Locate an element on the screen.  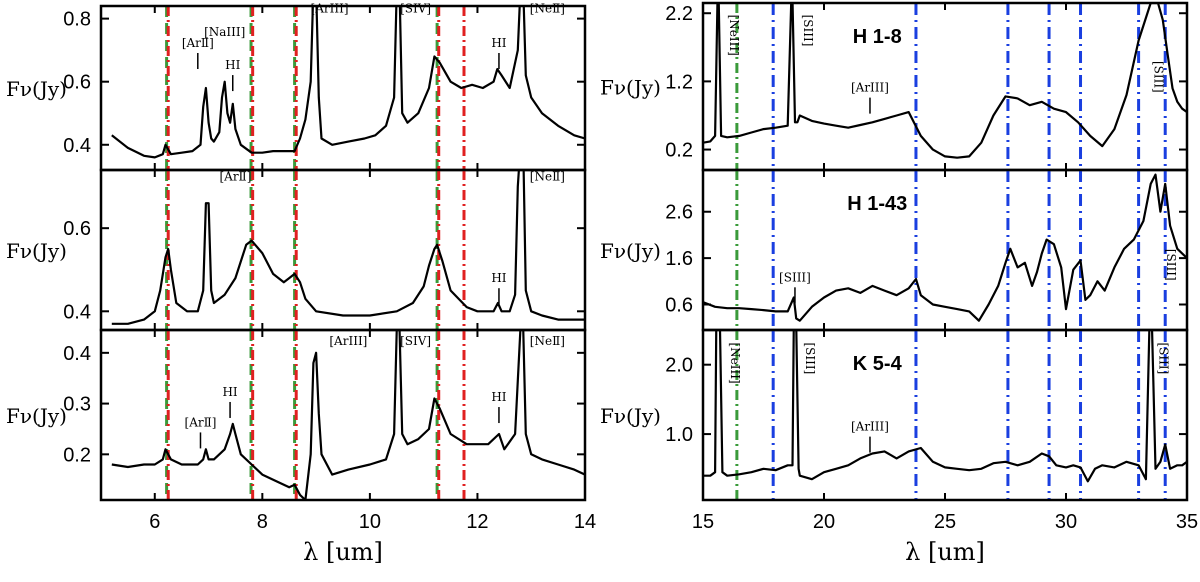
y-tick-label: 1.2 is located at coordinates (679, 82).